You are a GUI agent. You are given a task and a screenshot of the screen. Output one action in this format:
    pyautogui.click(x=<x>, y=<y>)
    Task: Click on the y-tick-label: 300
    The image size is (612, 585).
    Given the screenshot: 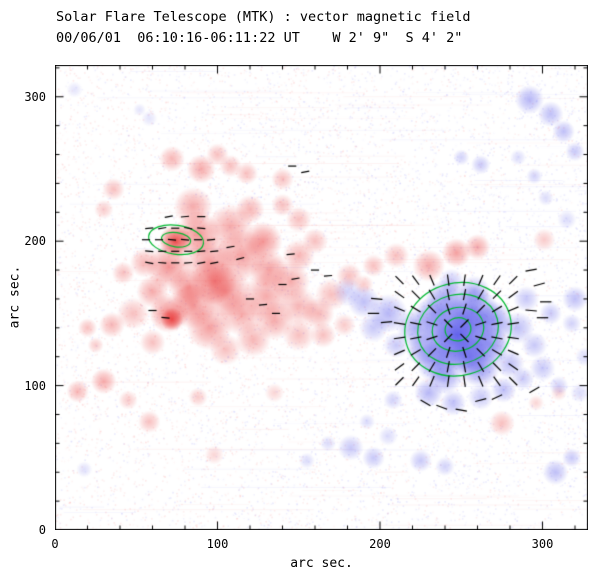 What is the action you would take?
    pyautogui.click(x=35, y=96)
    